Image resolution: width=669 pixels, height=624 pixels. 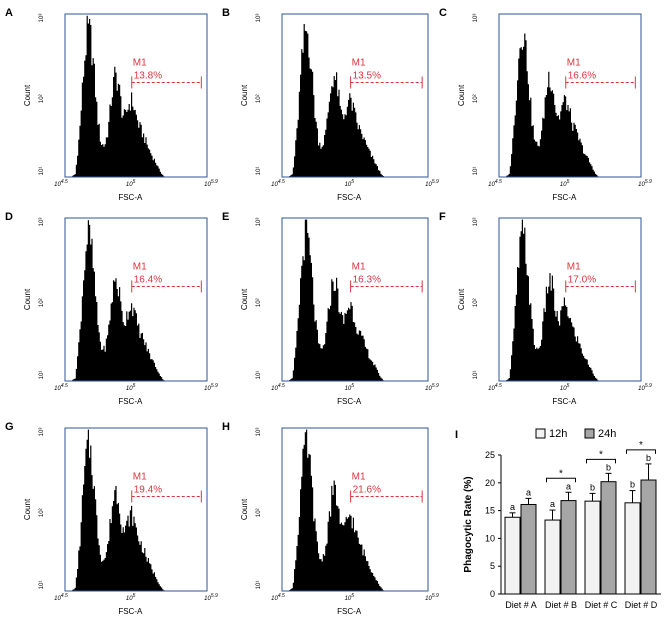 I want to click on x-tick-label: Diet # A, so click(x=521, y=605).